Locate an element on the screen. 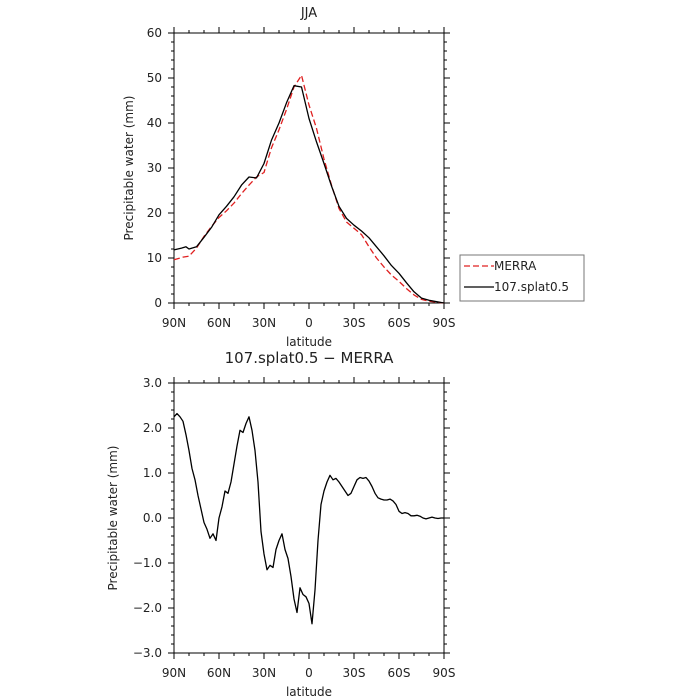  y-tick-label: 20 is located at coordinates (154, 213).